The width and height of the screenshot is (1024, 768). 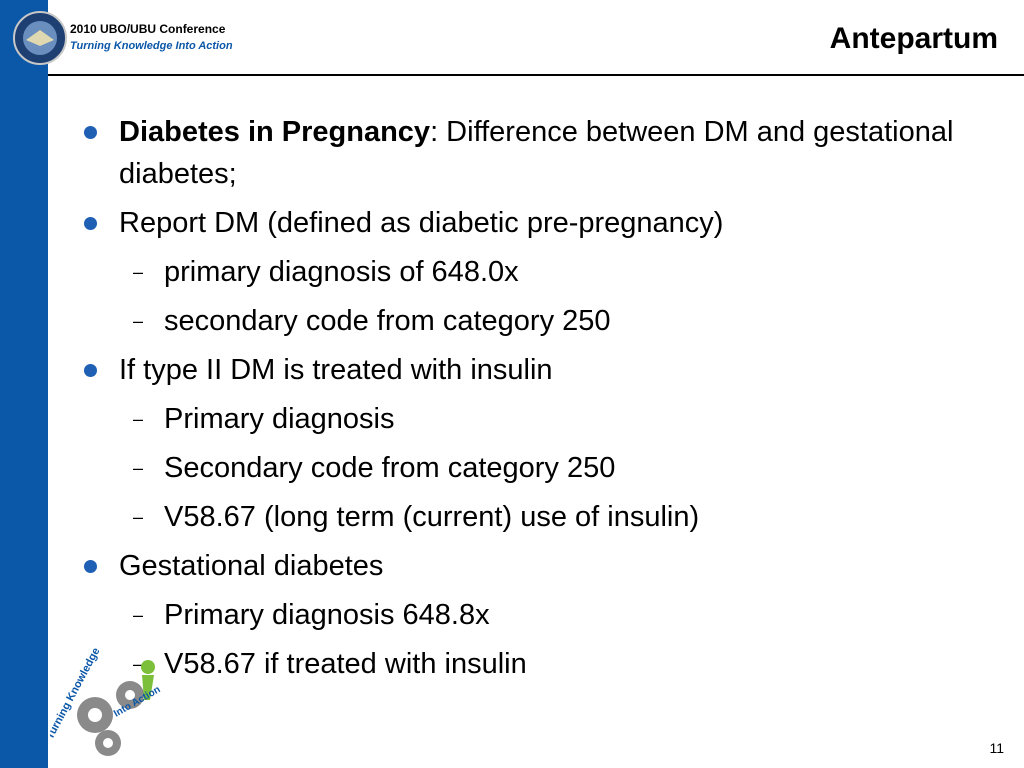 I want to click on sub-item: – Secondary code from category 250, so click(x=520, y=468).